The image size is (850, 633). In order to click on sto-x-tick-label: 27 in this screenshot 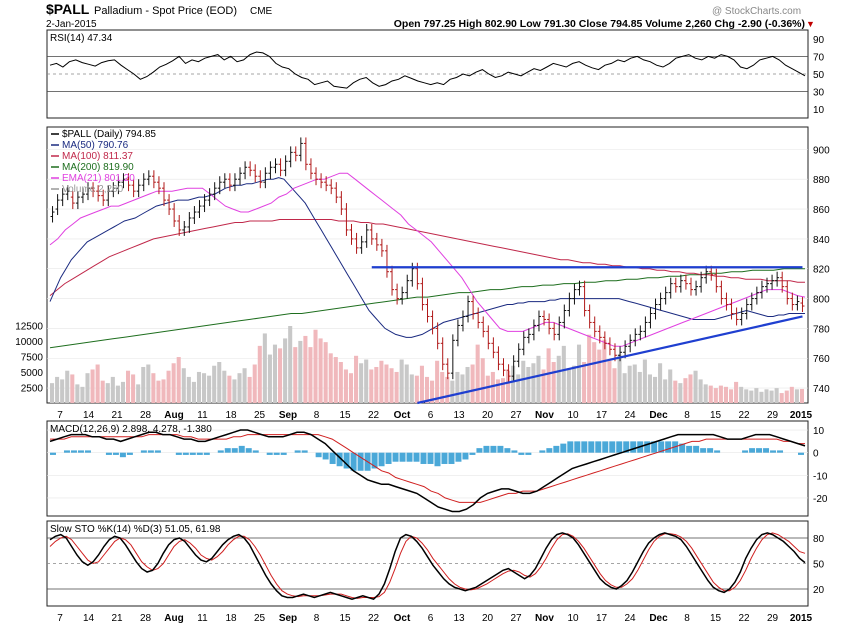, I will do `click(516, 618)`.